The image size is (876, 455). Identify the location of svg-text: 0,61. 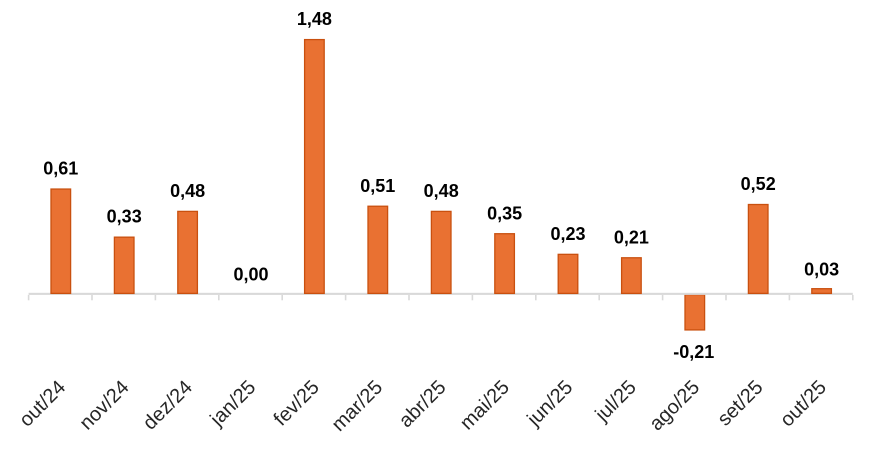
(60, 169).